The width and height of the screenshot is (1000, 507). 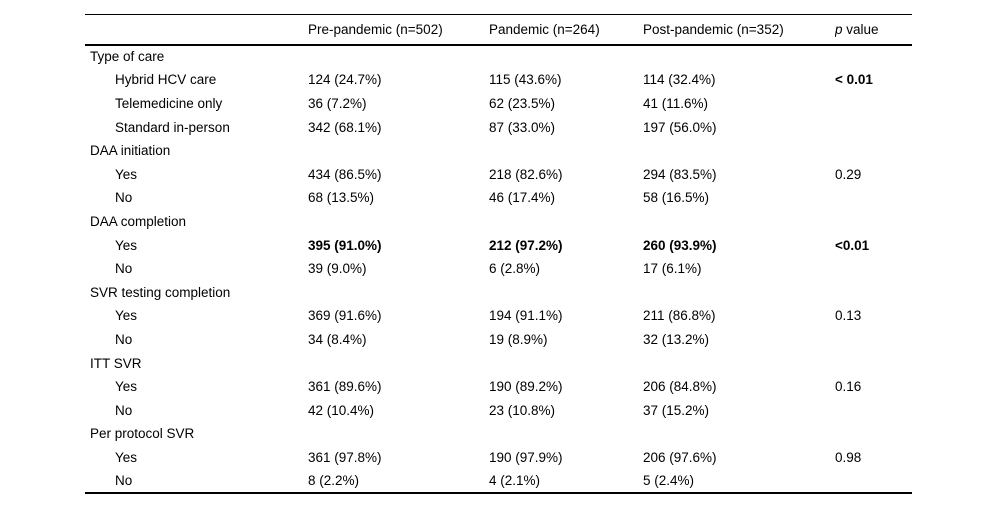 What do you see at coordinates (854, 80) in the screenshot?
I see `cell-p-value: < 0.01` at bounding box center [854, 80].